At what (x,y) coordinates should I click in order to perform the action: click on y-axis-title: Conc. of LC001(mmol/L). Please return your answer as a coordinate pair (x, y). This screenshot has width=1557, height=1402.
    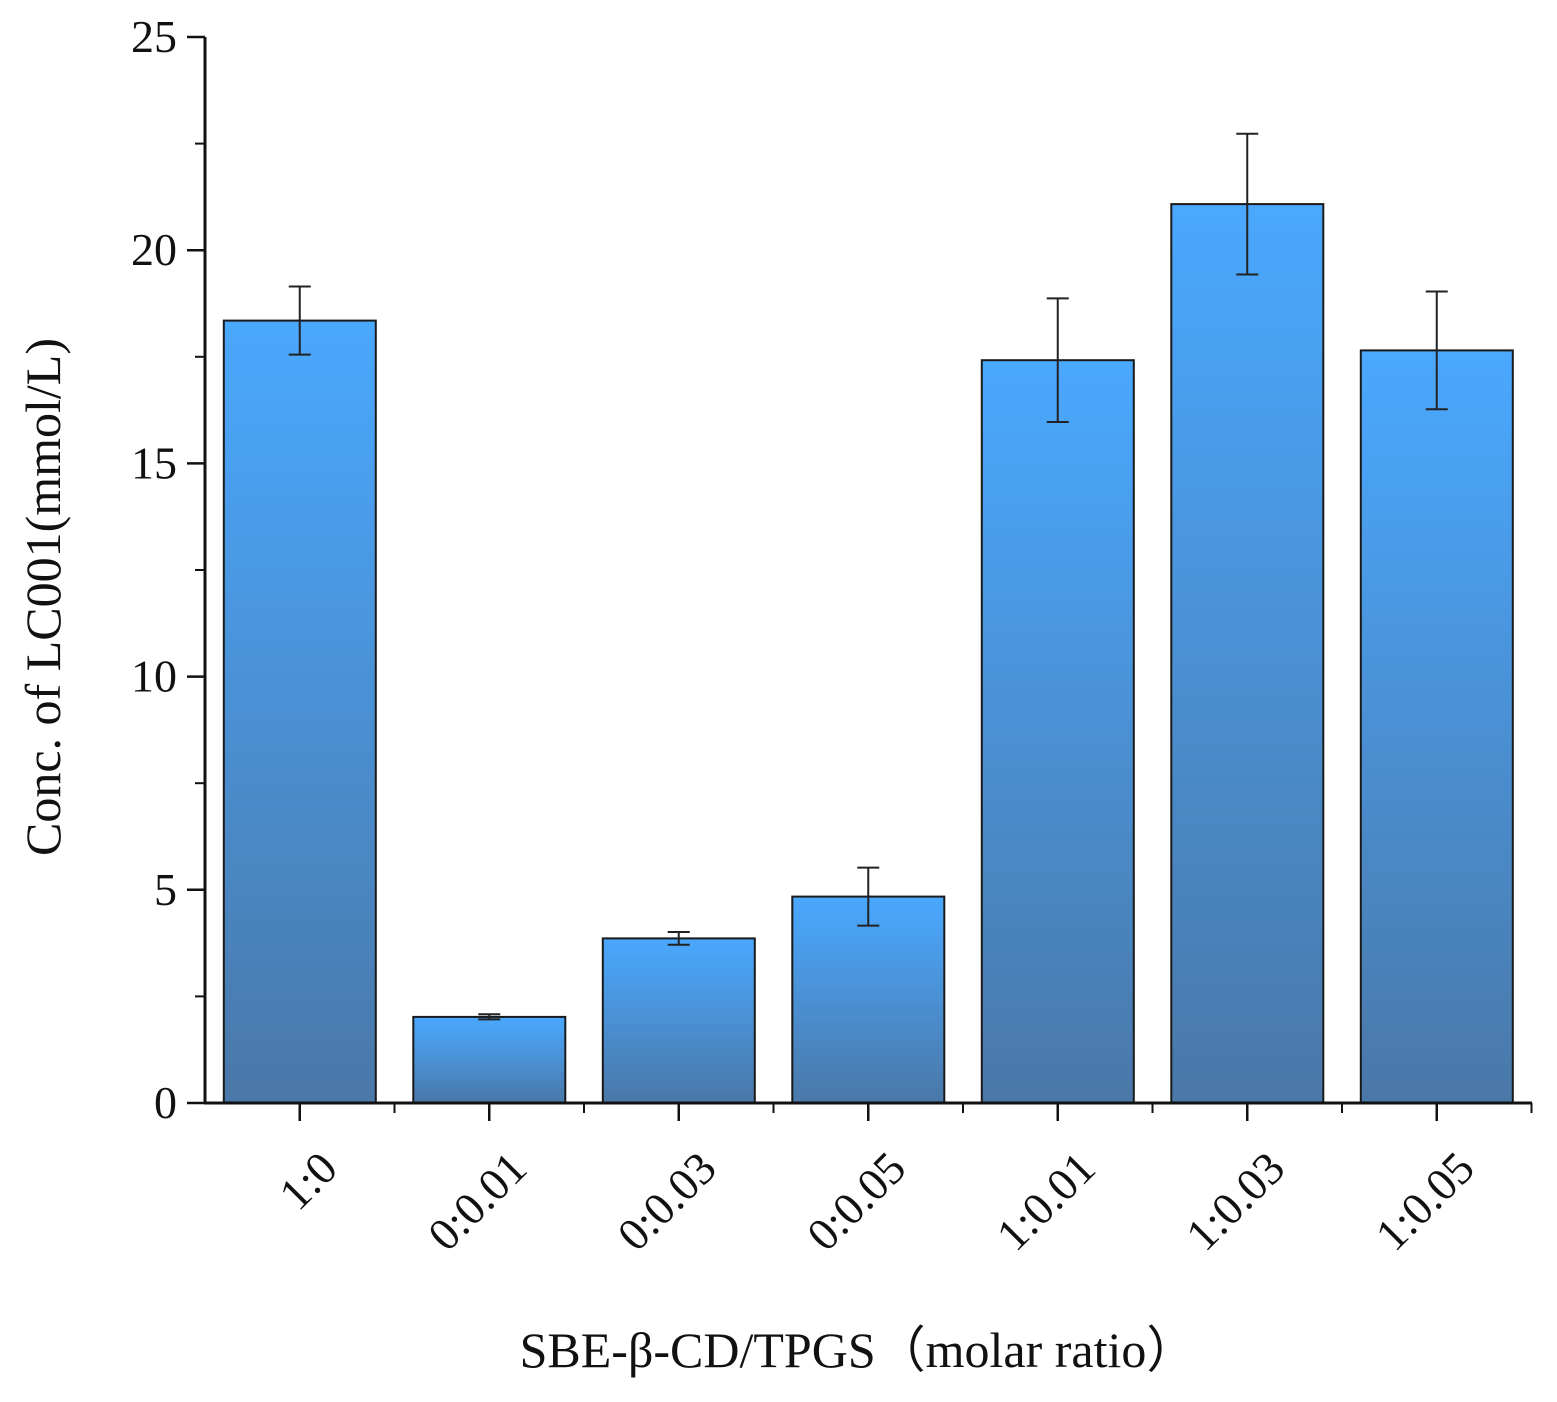
    Looking at the image, I should click on (43, 597).